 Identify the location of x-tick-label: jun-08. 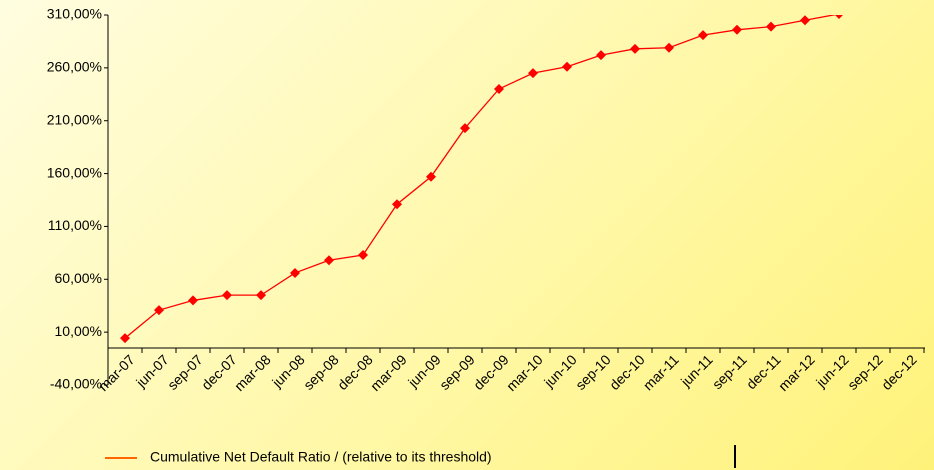
(288, 371).